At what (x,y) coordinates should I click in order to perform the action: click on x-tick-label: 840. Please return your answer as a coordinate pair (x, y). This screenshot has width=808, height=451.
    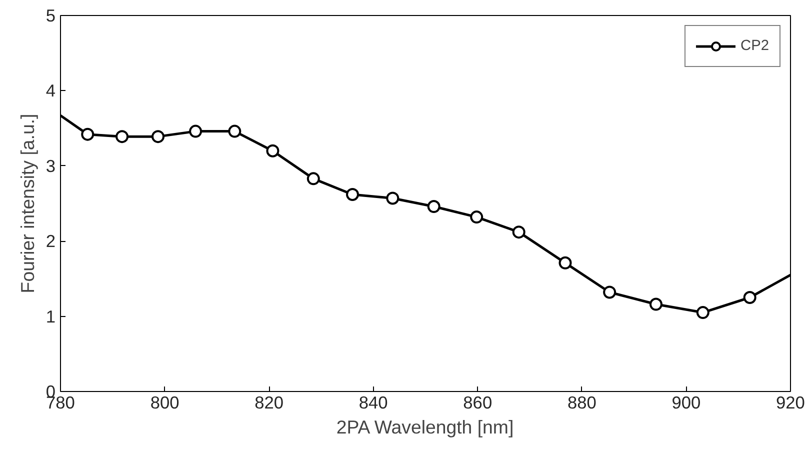
    Looking at the image, I should click on (373, 402).